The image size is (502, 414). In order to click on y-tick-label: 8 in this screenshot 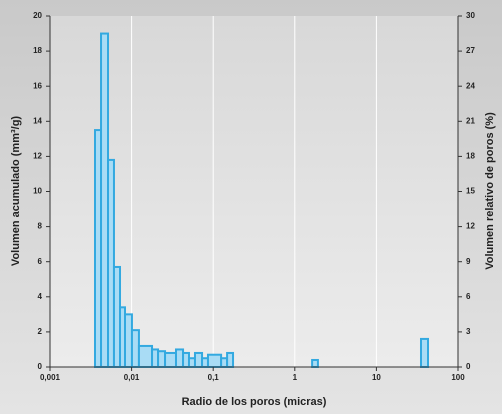, I will do `click(40, 226)`.